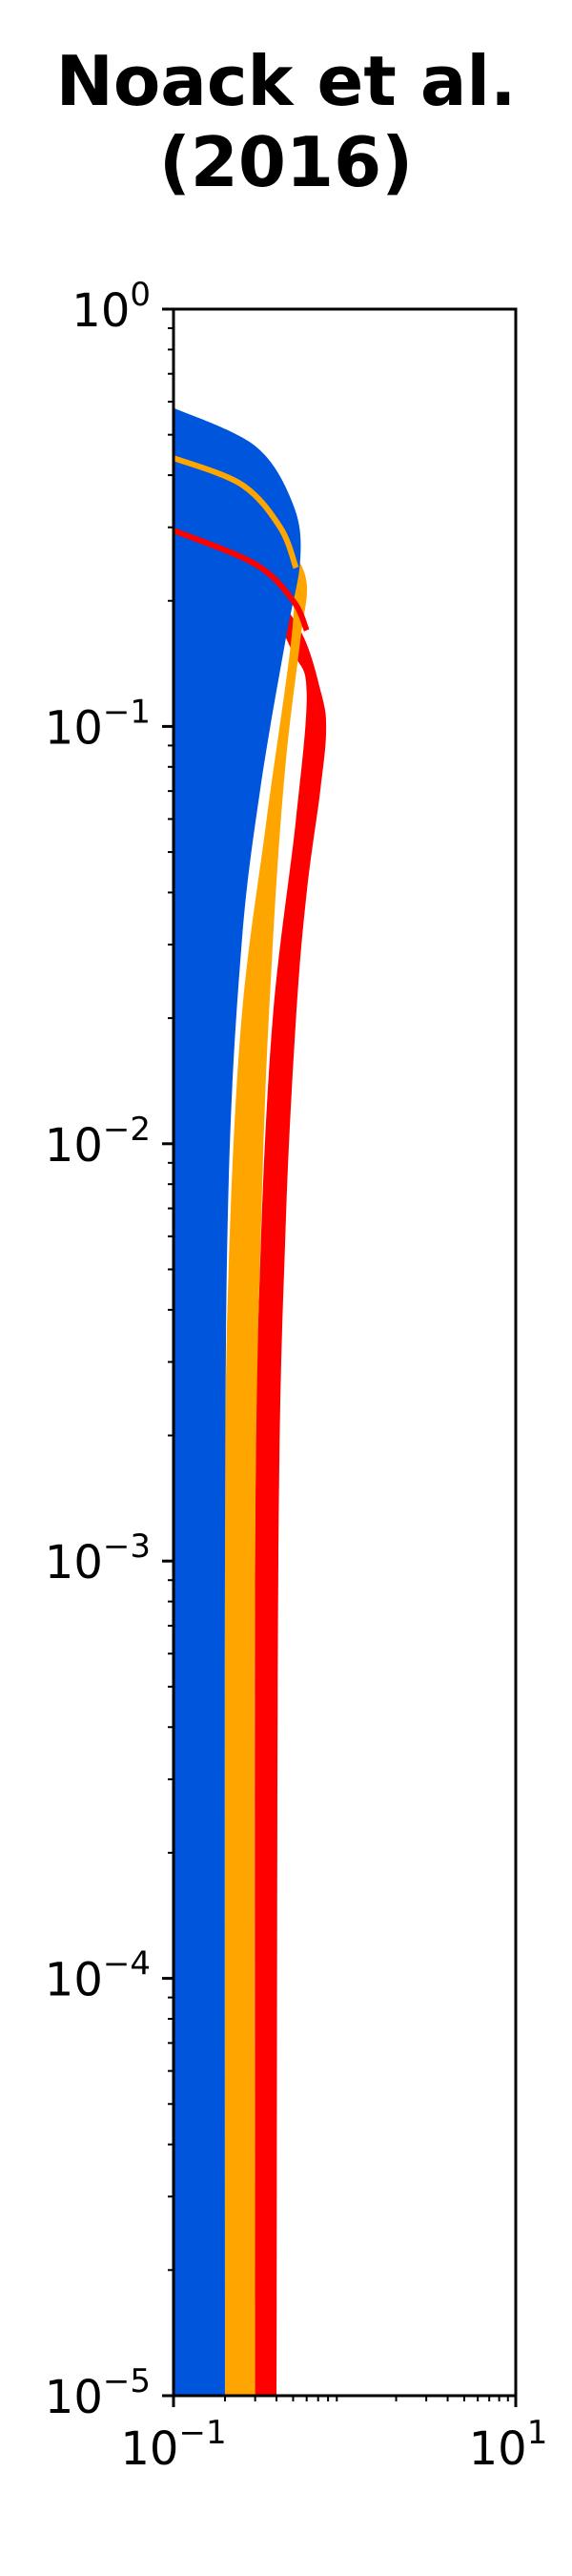 Image resolution: width=572 pixels, height=2576 pixels. What do you see at coordinates (111, 307) in the screenshot?
I see `y-tick-label-1: 10⁰` at bounding box center [111, 307].